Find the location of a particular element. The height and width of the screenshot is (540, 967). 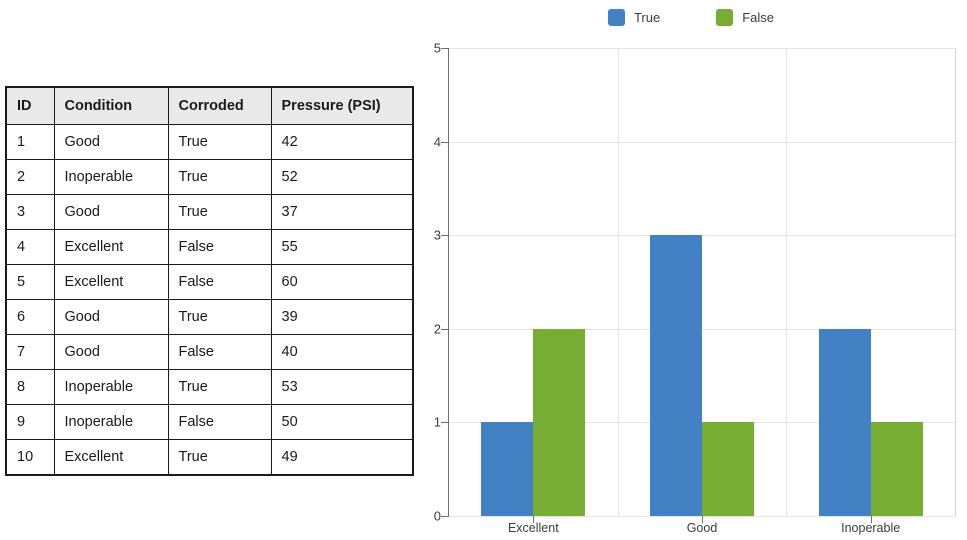

table-row: 2 Inoperable True 52 is located at coordinates (209, 177).